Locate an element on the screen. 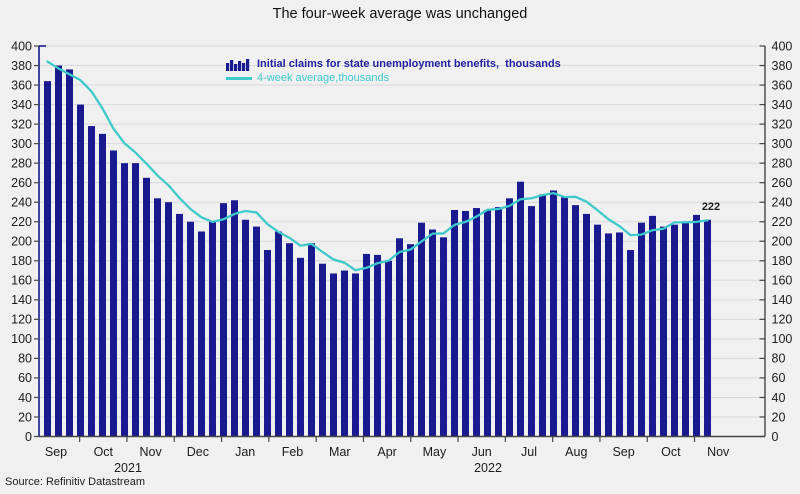 This screenshot has width=800, height=494. year-label: 2022 is located at coordinates (488, 468).